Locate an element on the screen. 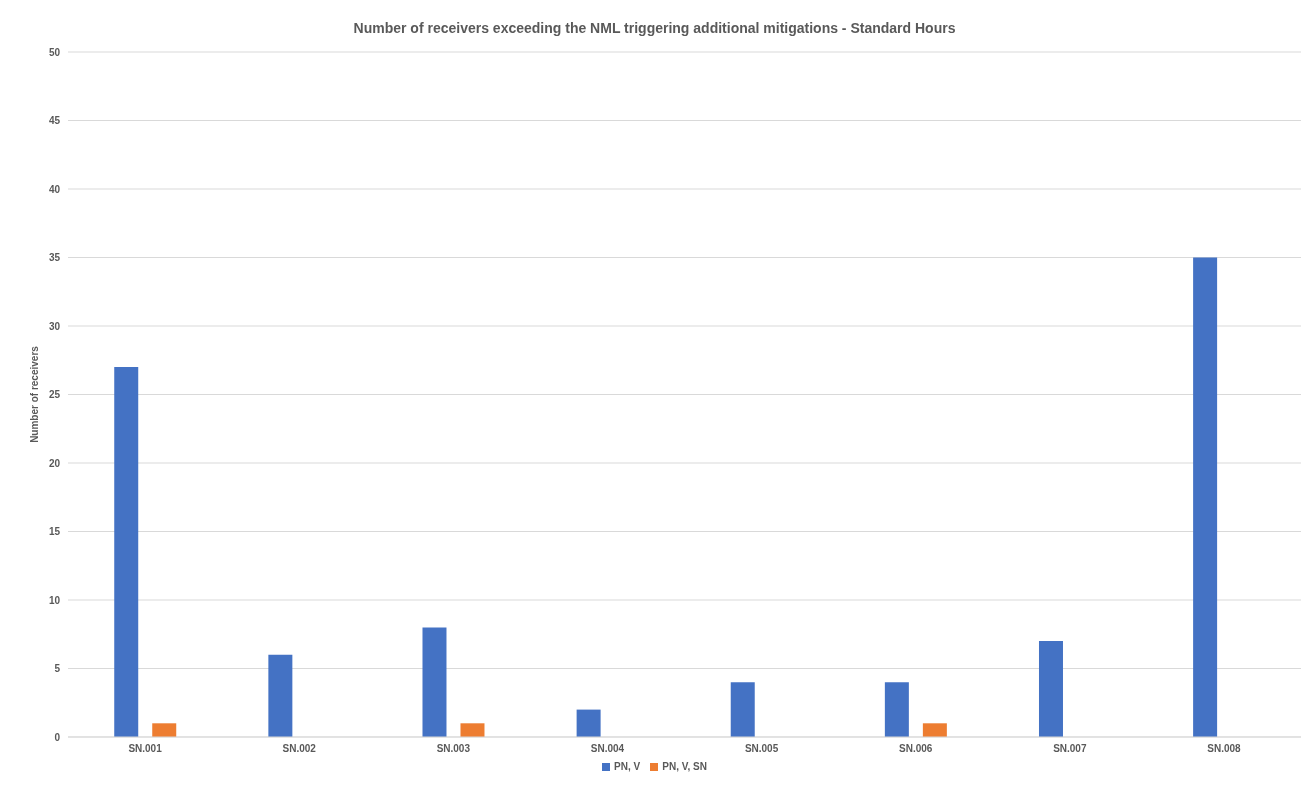 This screenshot has width=1309, height=785. y-tick-label: 10 is located at coordinates (54, 600).